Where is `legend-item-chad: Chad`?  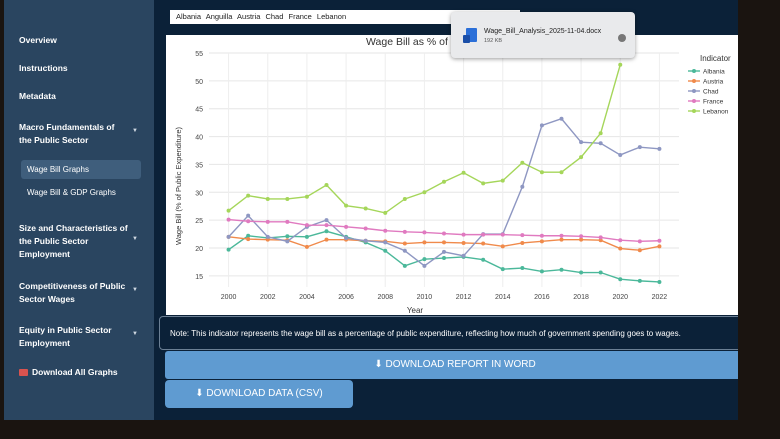 legend-item-chad: Chad is located at coordinates (711, 92).